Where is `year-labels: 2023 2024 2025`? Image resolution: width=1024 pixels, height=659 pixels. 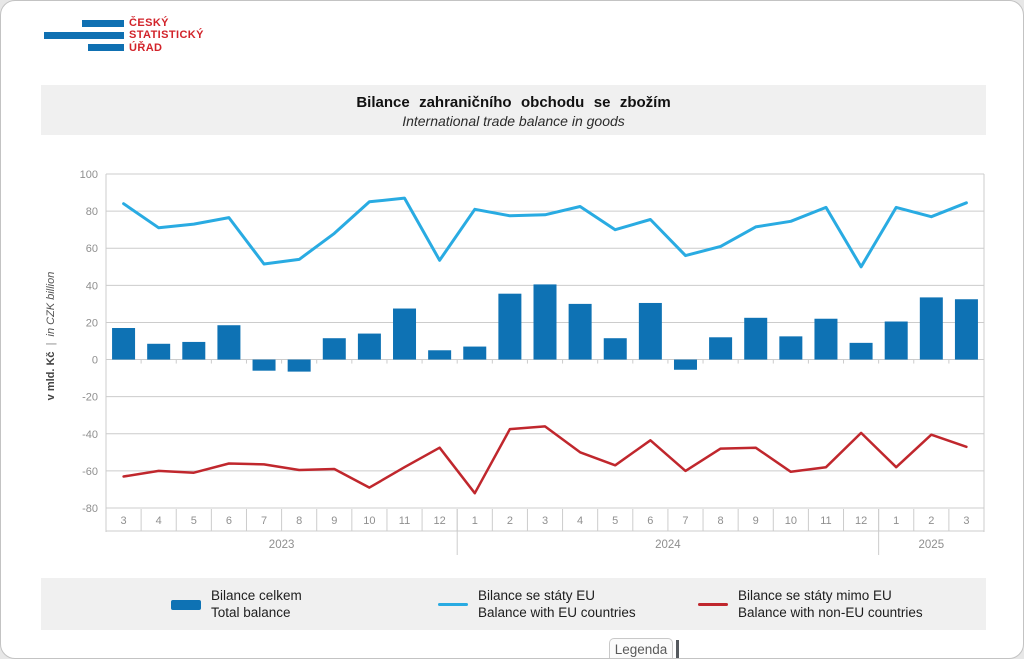 year-labels: 2023 2024 2025 is located at coordinates (606, 545).